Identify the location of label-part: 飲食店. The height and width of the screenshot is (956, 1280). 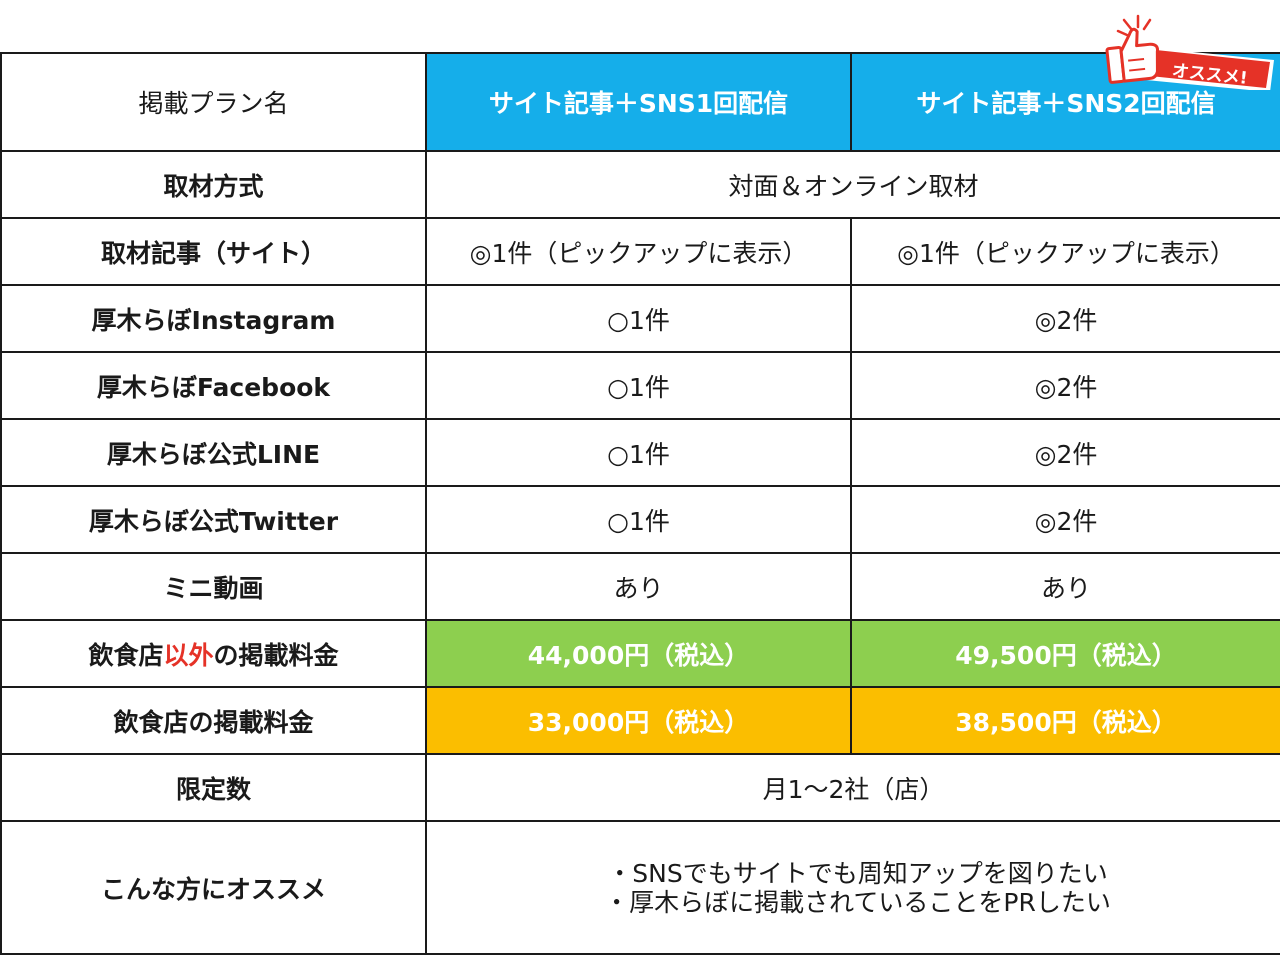
(126, 655).